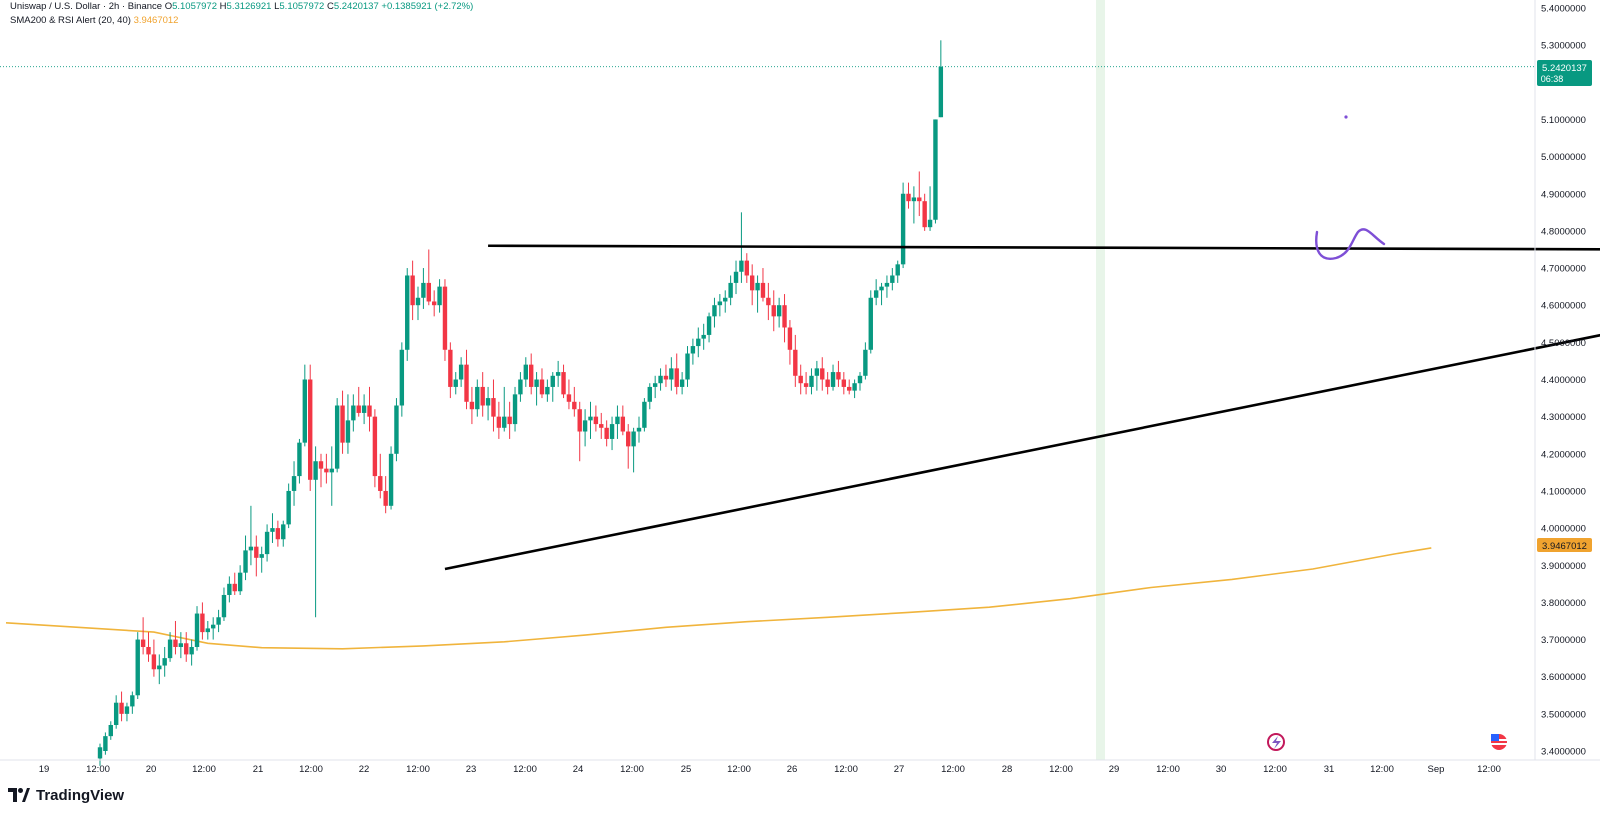  Describe the element at coordinates (471, 769) in the screenshot. I see `x-tick-label: 23` at that location.